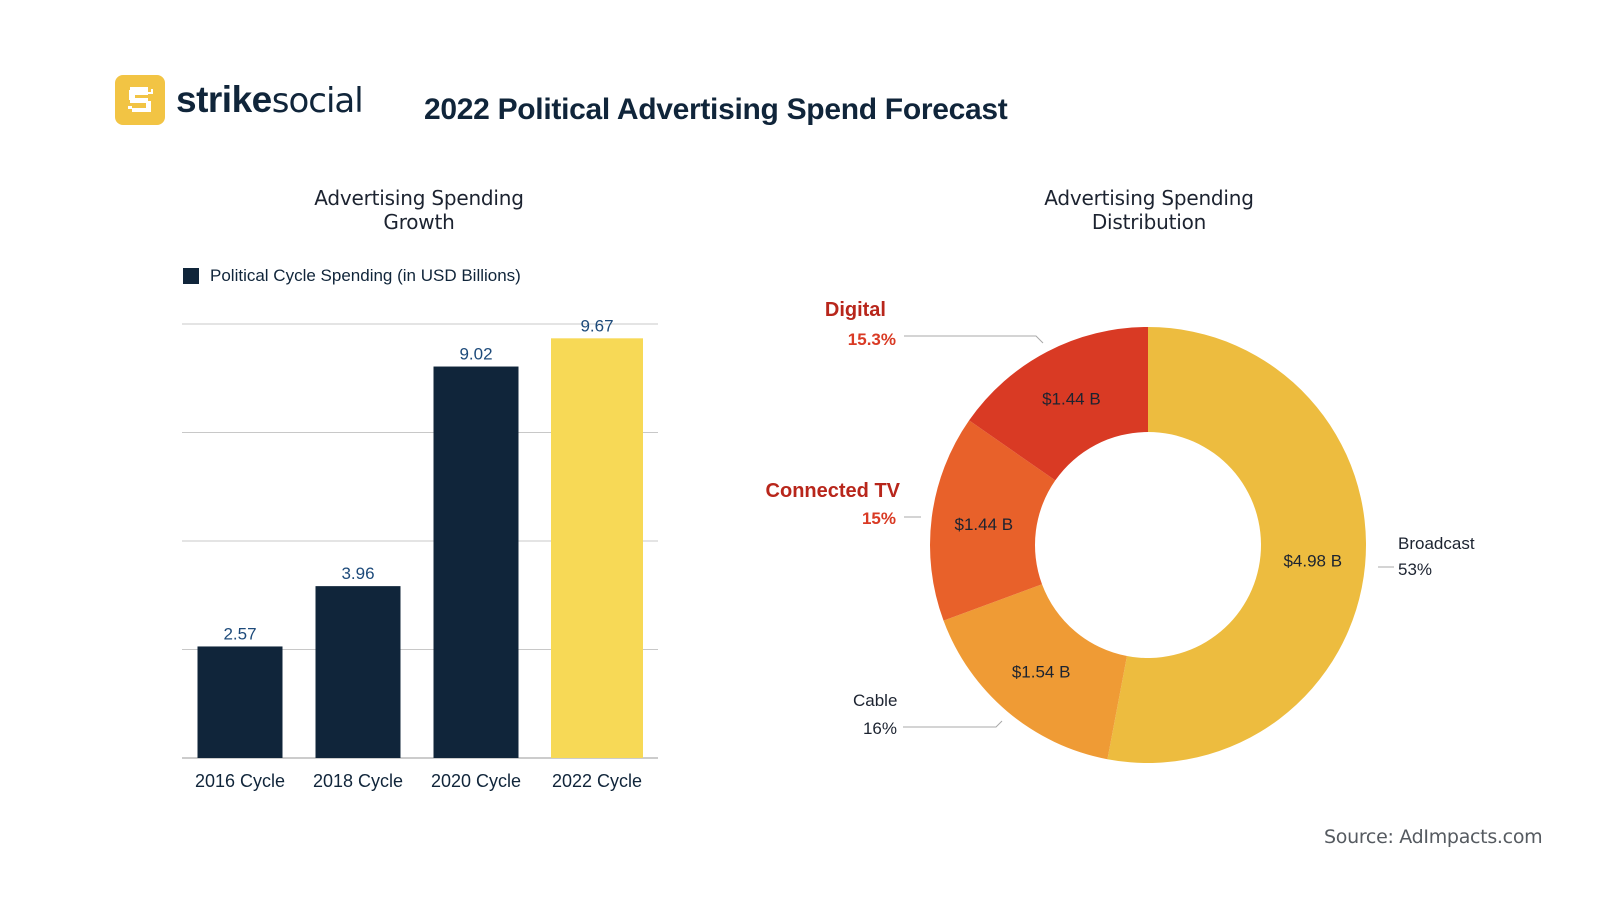 Image resolution: width=1600 pixels, height=900 pixels. I want to click on strikesocial-logo-icon, so click(140, 100).